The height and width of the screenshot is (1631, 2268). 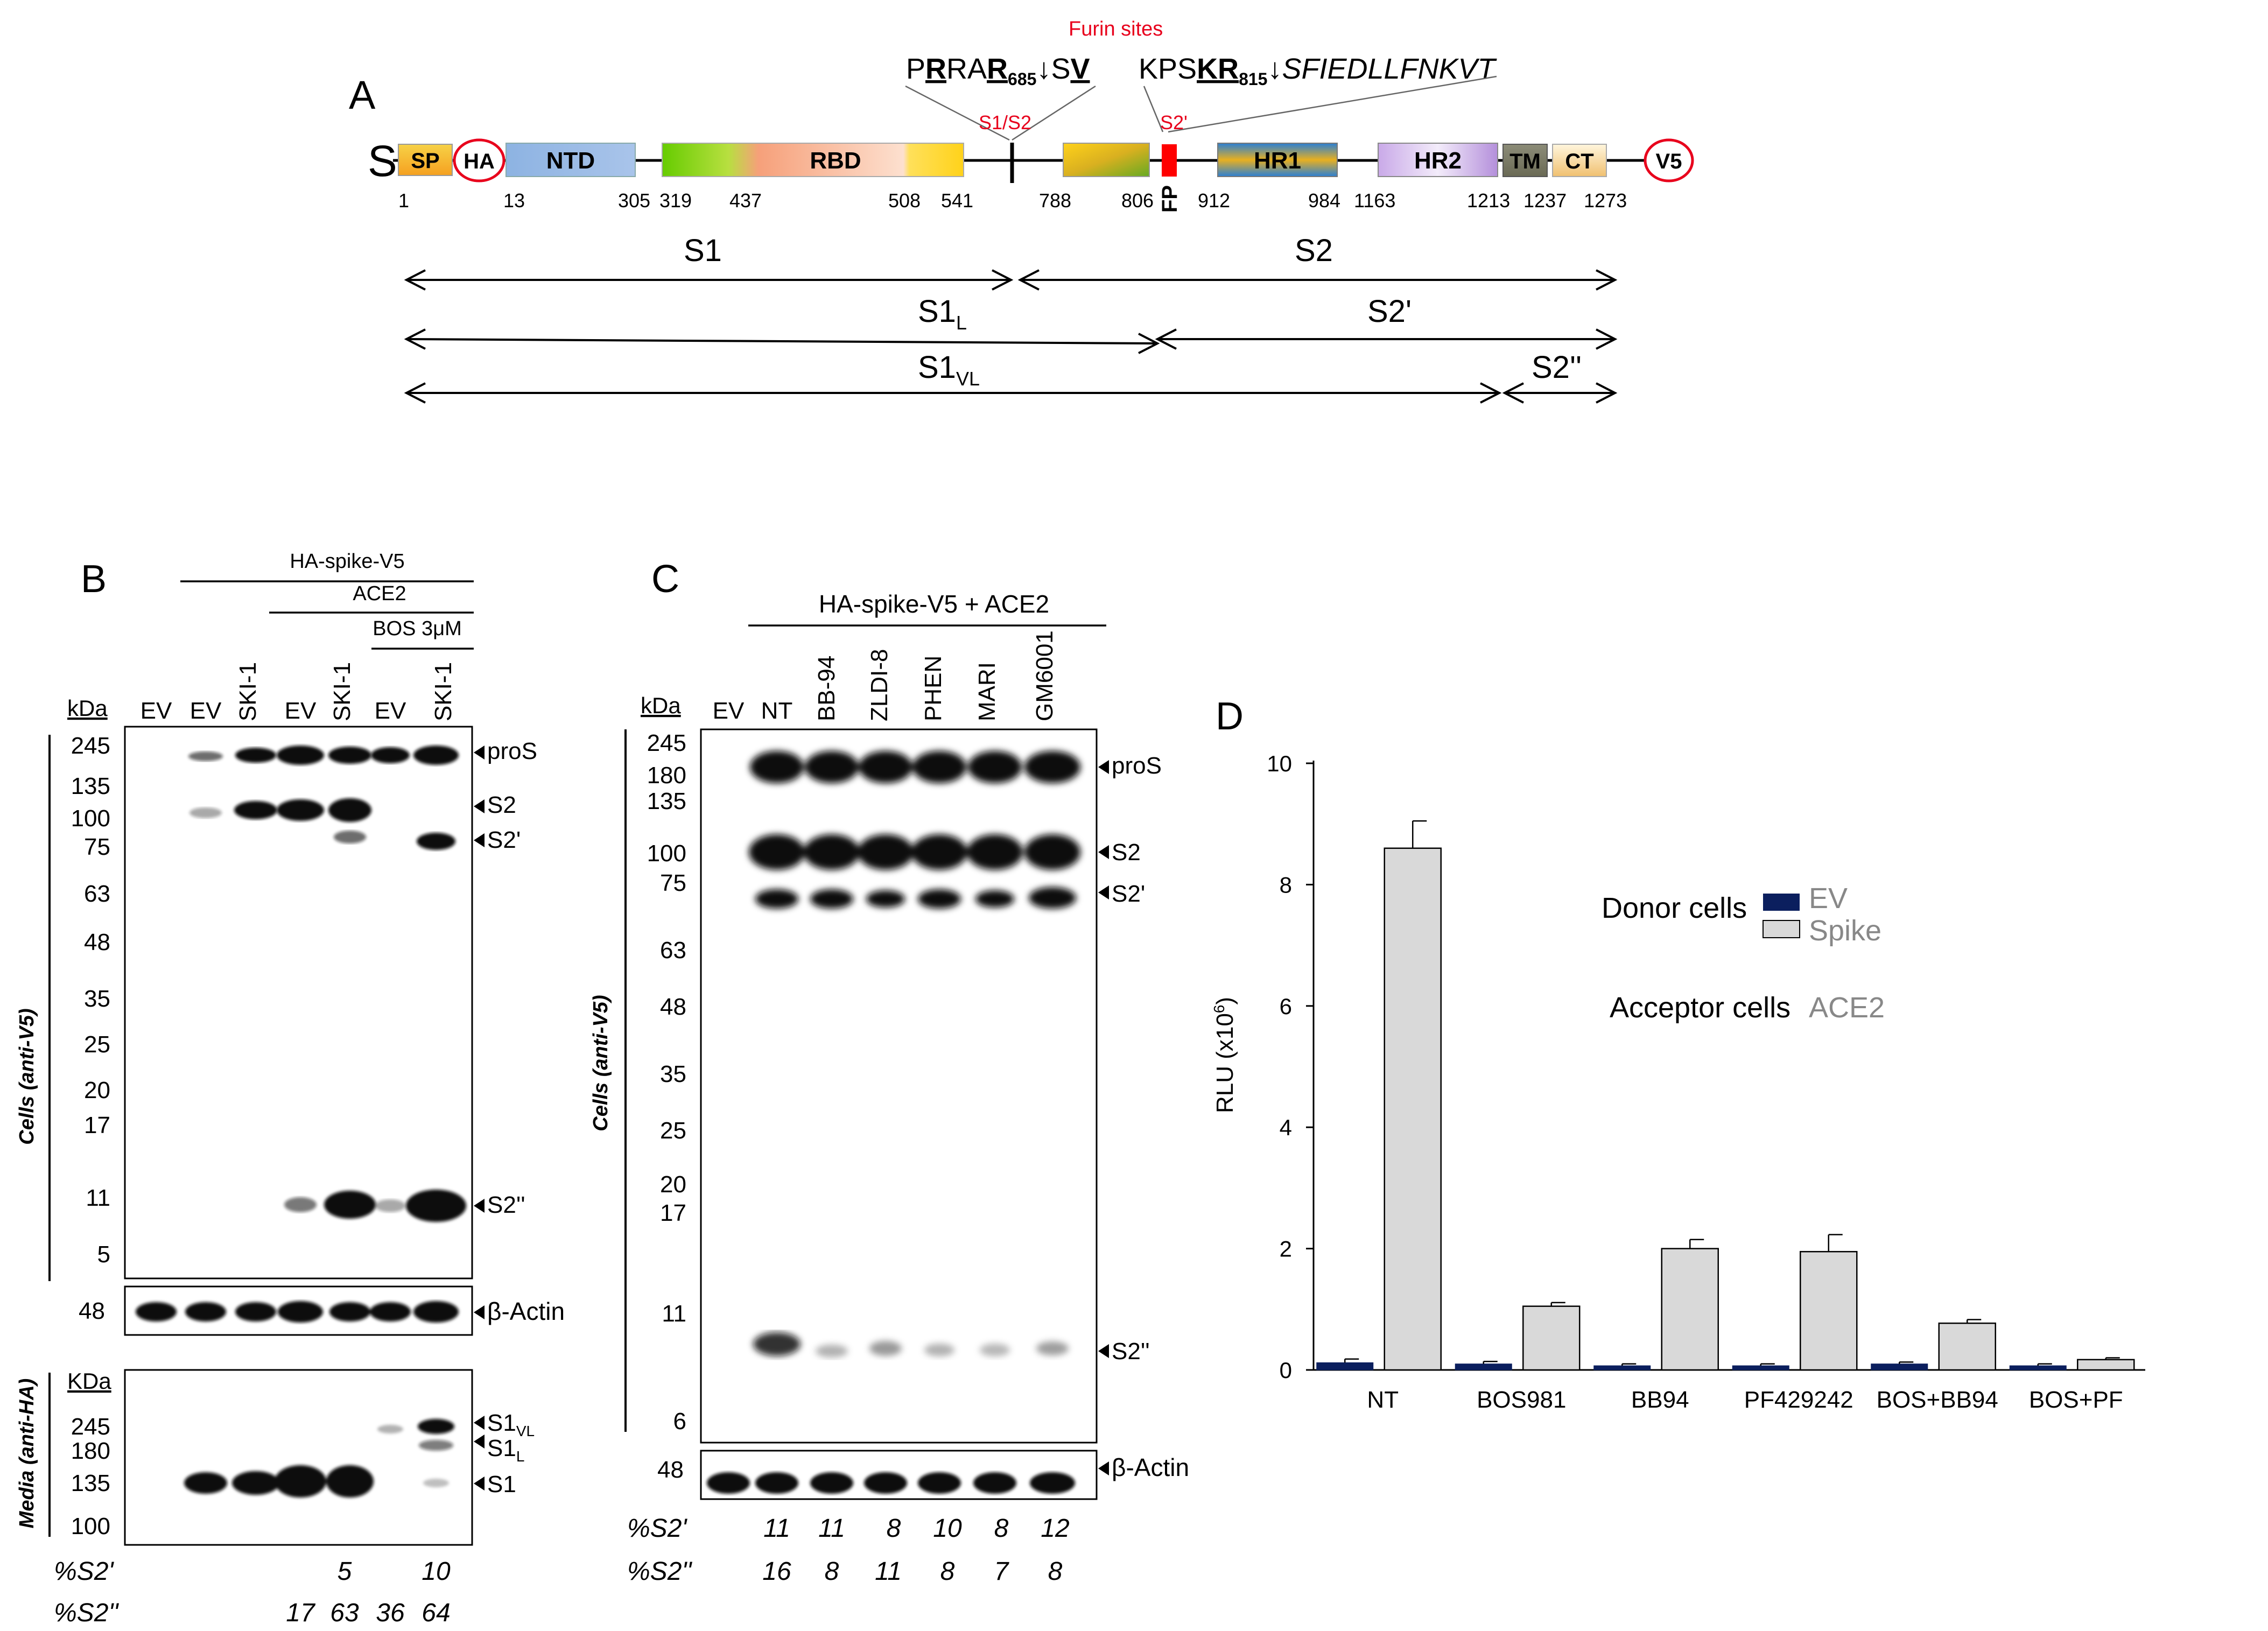 What do you see at coordinates (87, 1613) in the screenshot?
I see `svg-text: %S2''` at bounding box center [87, 1613].